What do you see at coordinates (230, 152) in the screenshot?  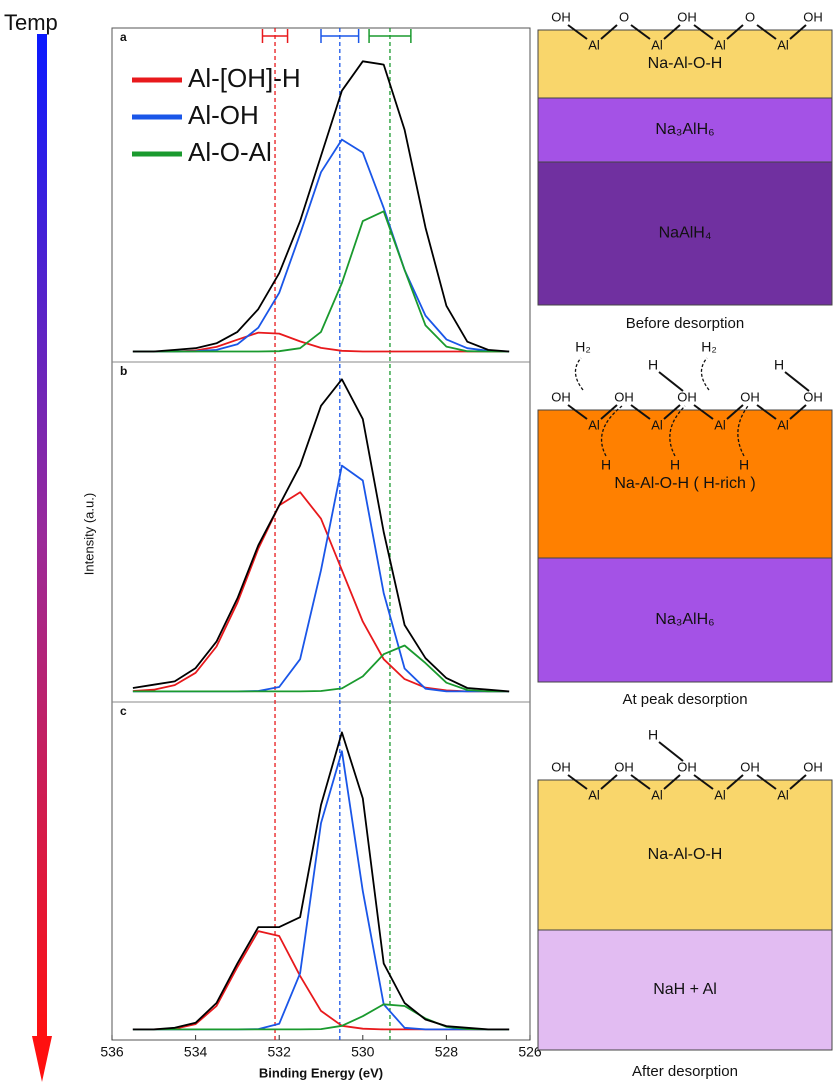 I see `legend-label: Al-O-Al` at bounding box center [230, 152].